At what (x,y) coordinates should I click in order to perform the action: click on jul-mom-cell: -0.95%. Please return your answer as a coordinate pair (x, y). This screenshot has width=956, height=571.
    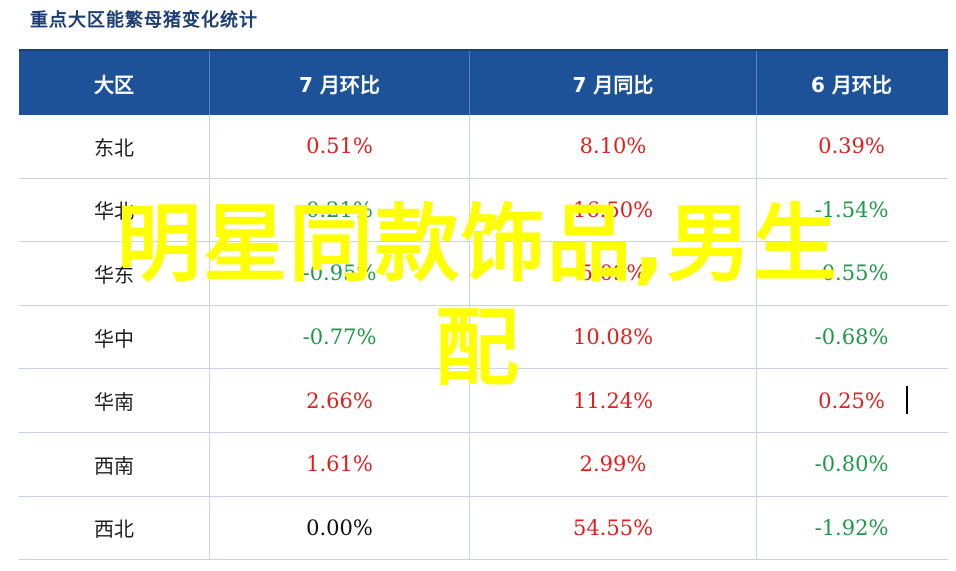
    Looking at the image, I should click on (339, 273).